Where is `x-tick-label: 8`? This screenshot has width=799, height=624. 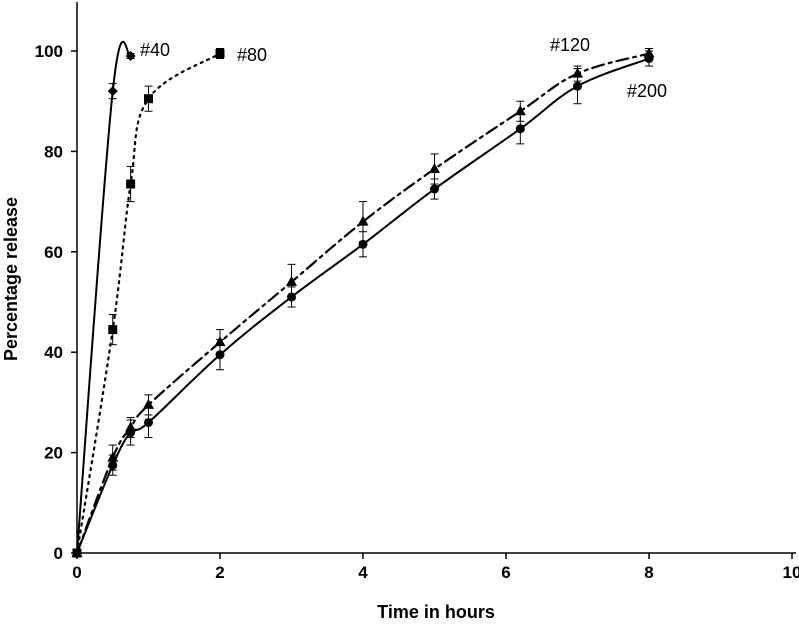
x-tick-label: 8 is located at coordinates (648, 572).